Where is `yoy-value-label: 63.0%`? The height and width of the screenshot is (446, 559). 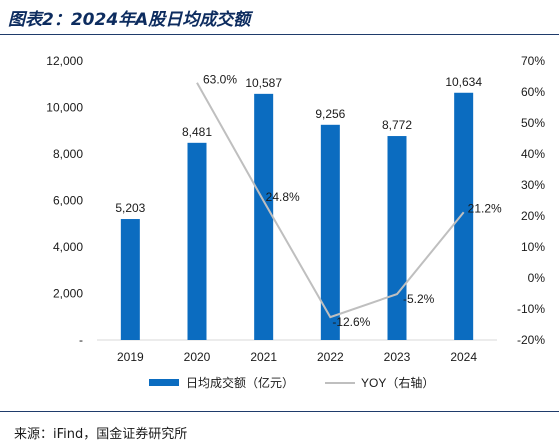 yoy-value-label: 63.0% is located at coordinates (220, 80).